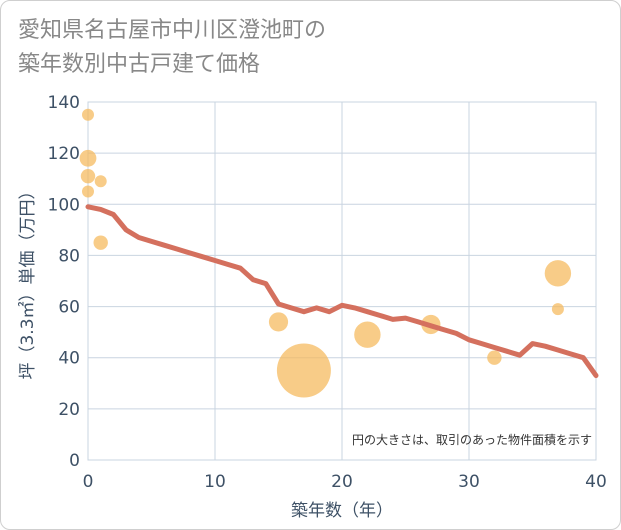  Describe the element at coordinates (215, 482) in the screenshot. I see `x-tick-label: 10` at that location.